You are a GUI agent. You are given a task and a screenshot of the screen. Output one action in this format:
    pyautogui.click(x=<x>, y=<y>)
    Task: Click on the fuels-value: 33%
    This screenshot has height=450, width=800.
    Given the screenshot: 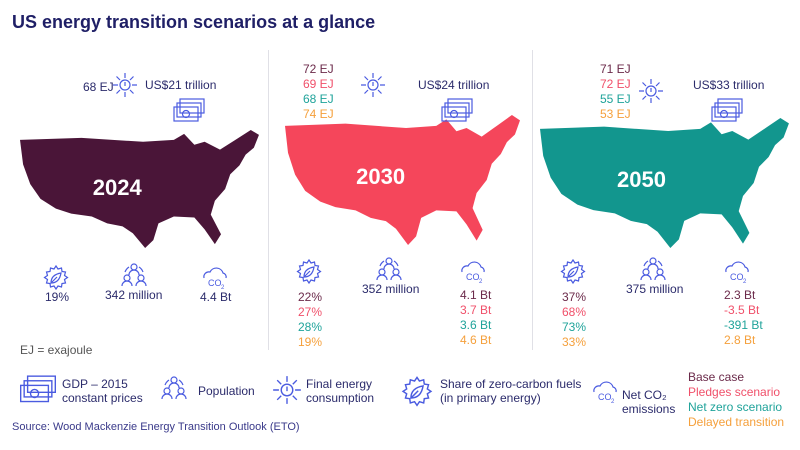 What is the action you would take?
    pyautogui.click(x=574, y=342)
    